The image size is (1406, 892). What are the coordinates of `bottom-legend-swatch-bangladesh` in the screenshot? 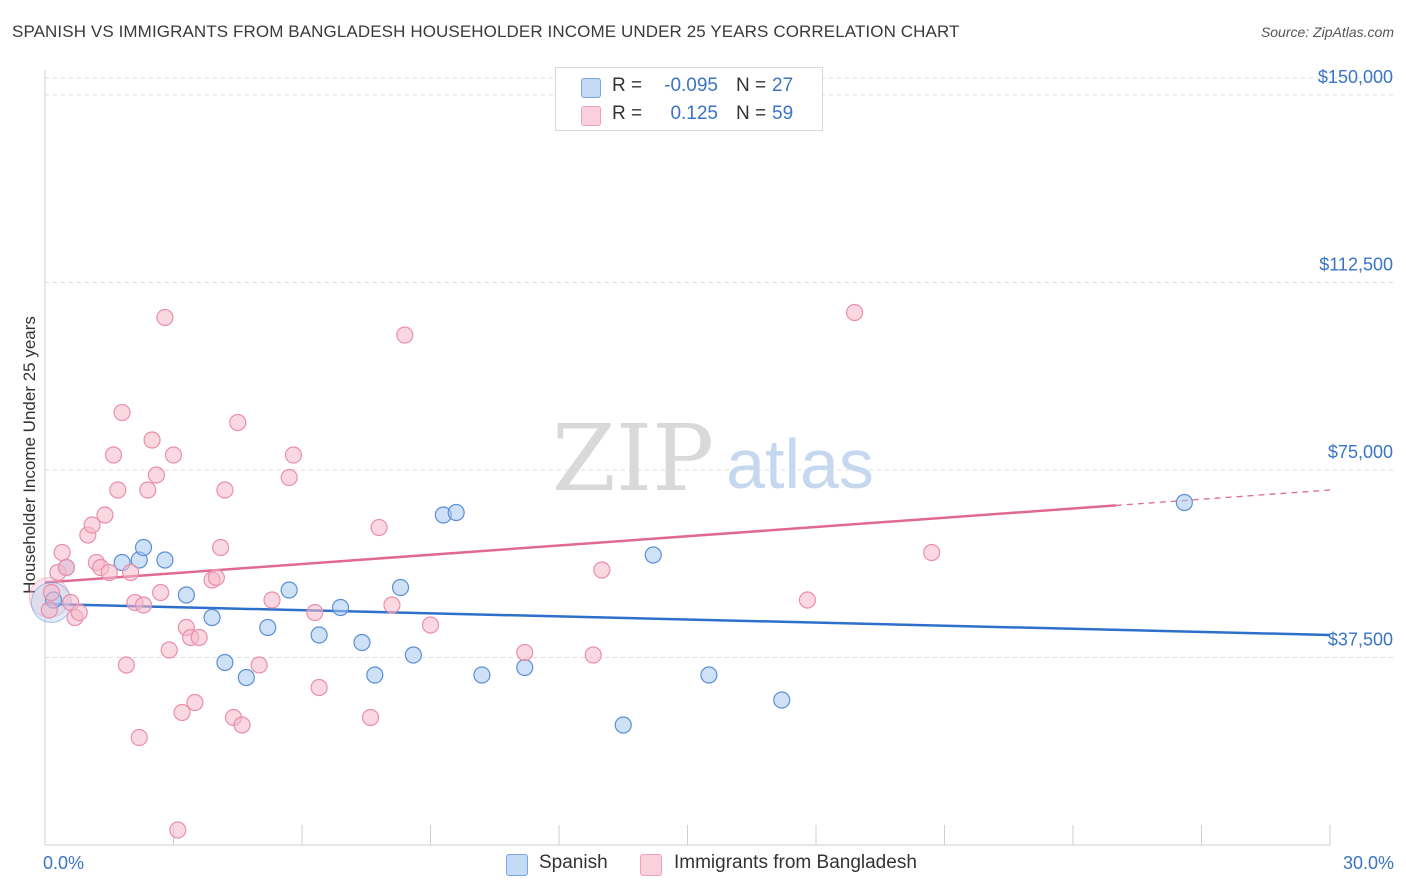 It's located at (651, 865).